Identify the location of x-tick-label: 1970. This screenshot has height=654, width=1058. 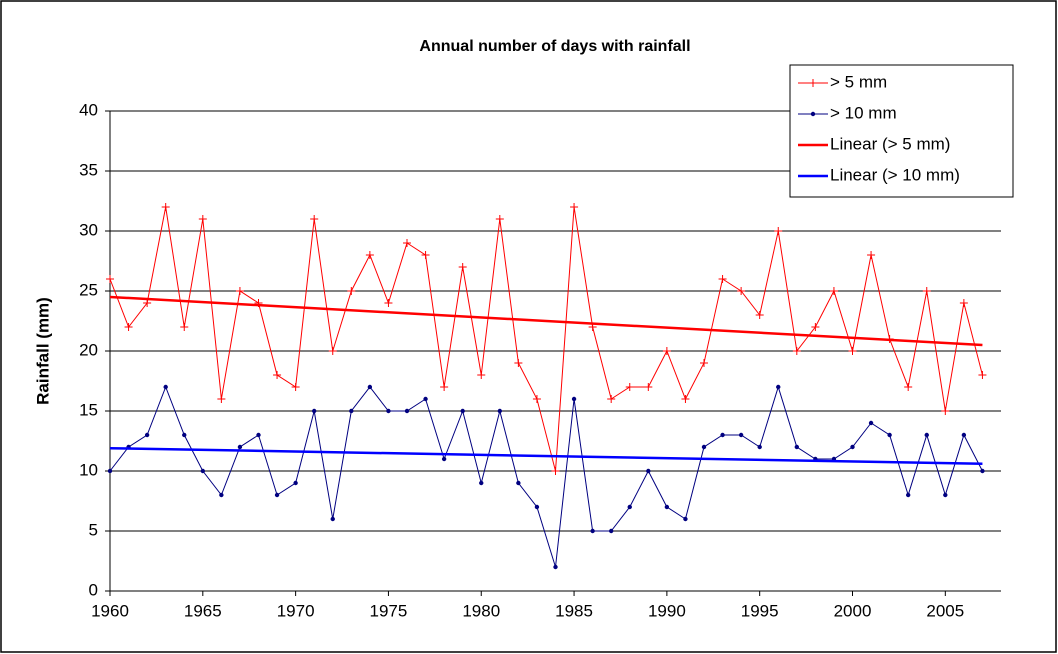
(296, 610).